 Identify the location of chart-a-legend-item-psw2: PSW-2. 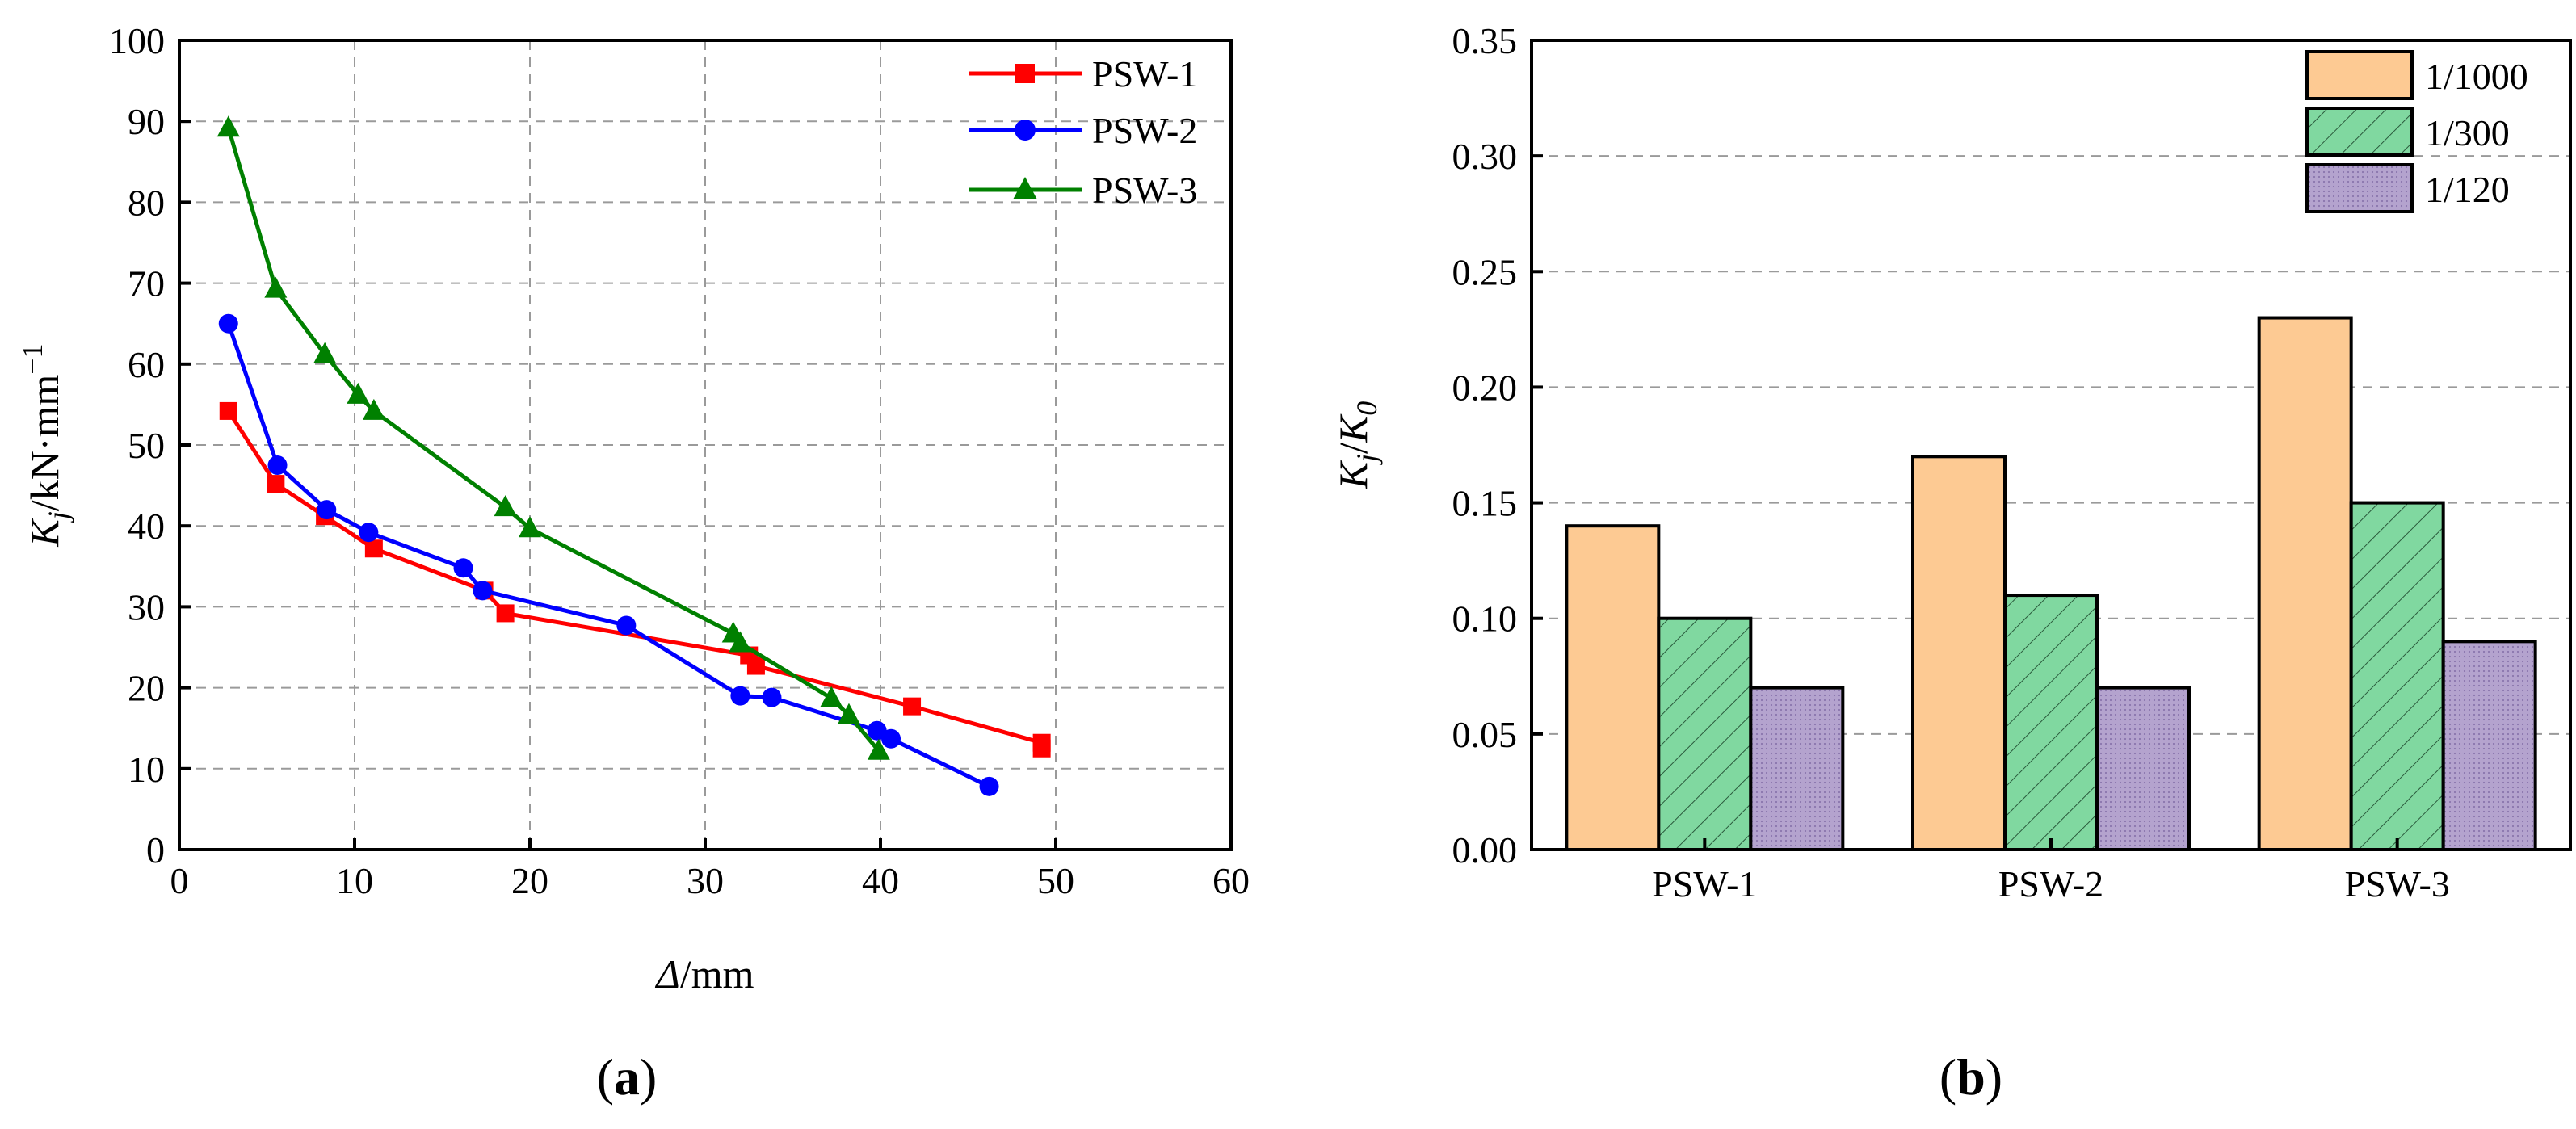
(1083, 130).